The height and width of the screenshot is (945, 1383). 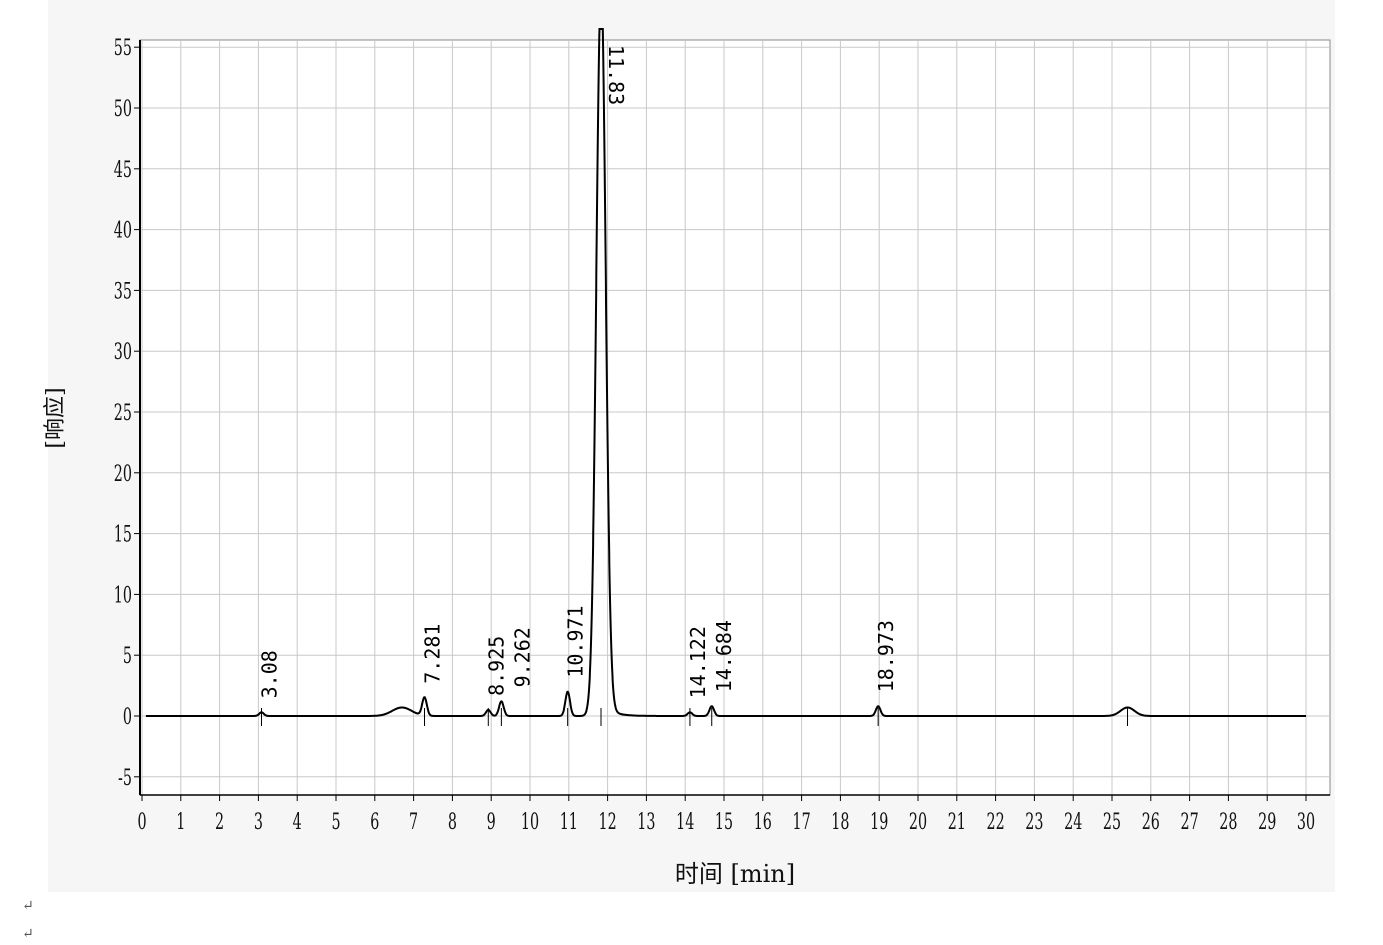 What do you see at coordinates (180, 822) in the screenshot?
I see `x-tick-label: 1` at bounding box center [180, 822].